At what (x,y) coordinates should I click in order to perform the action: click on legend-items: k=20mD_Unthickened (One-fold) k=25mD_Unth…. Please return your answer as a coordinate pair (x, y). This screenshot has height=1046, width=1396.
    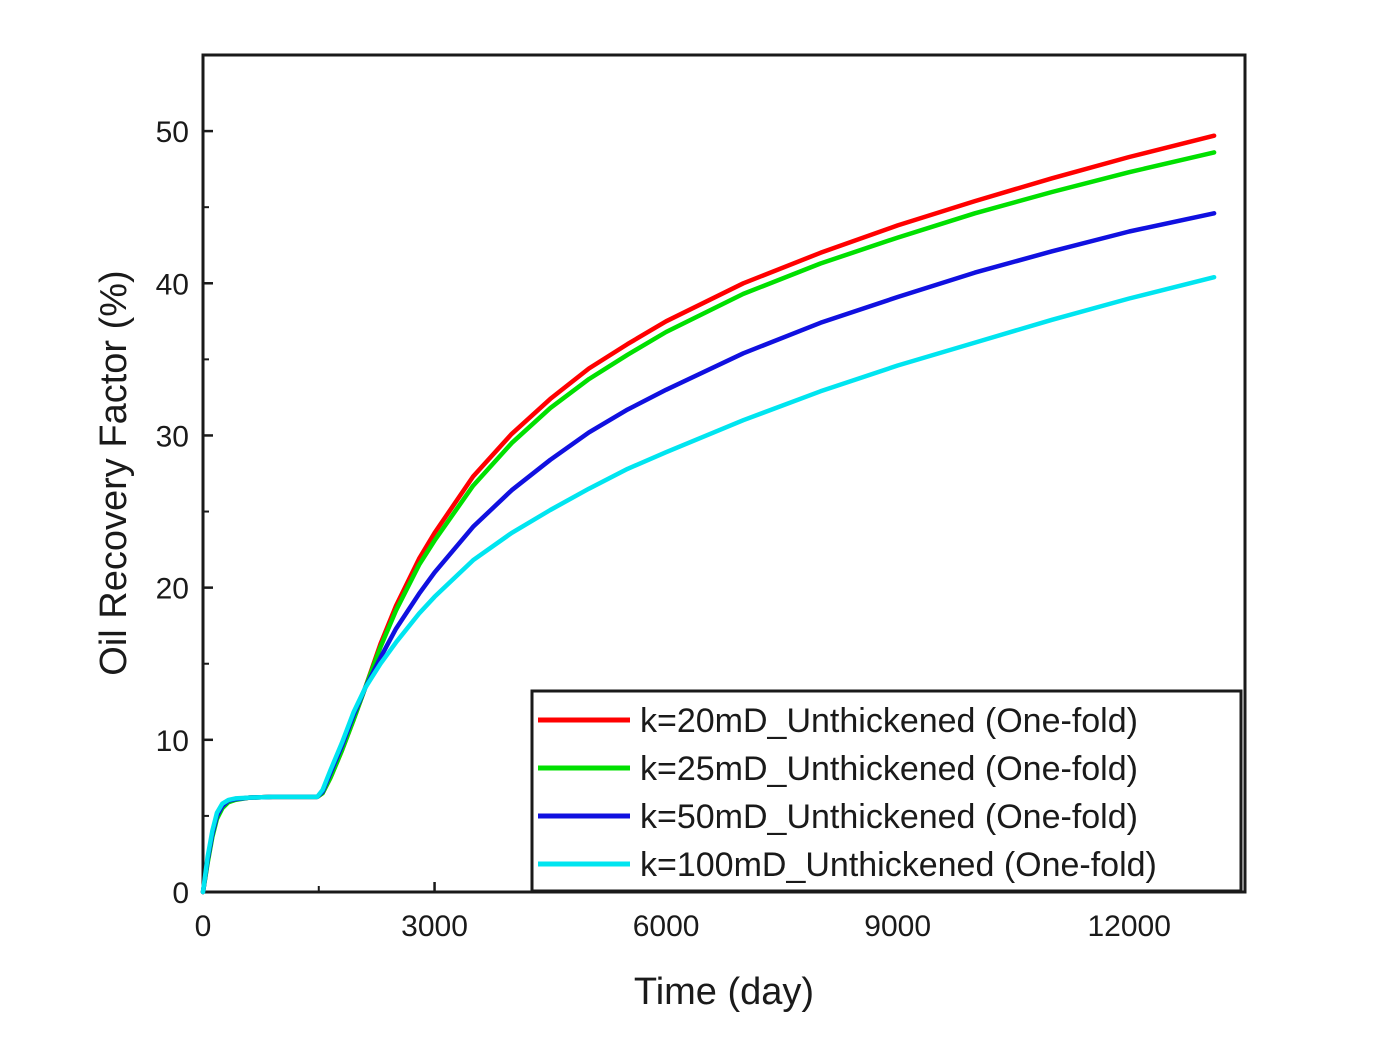
    Looking at the image, I should click on (847, 793).